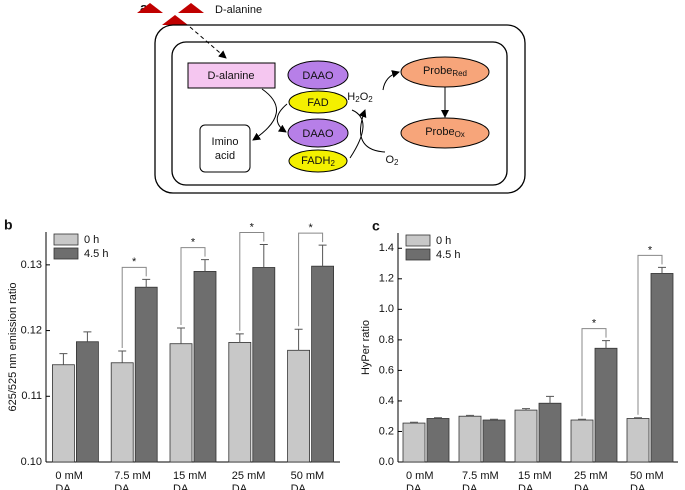 The image size is (685, 490). What do you see at coordinates (31, 265) in the screenshot?
I see `y-tick-label: 0.13` at bounding box center [31, 265].